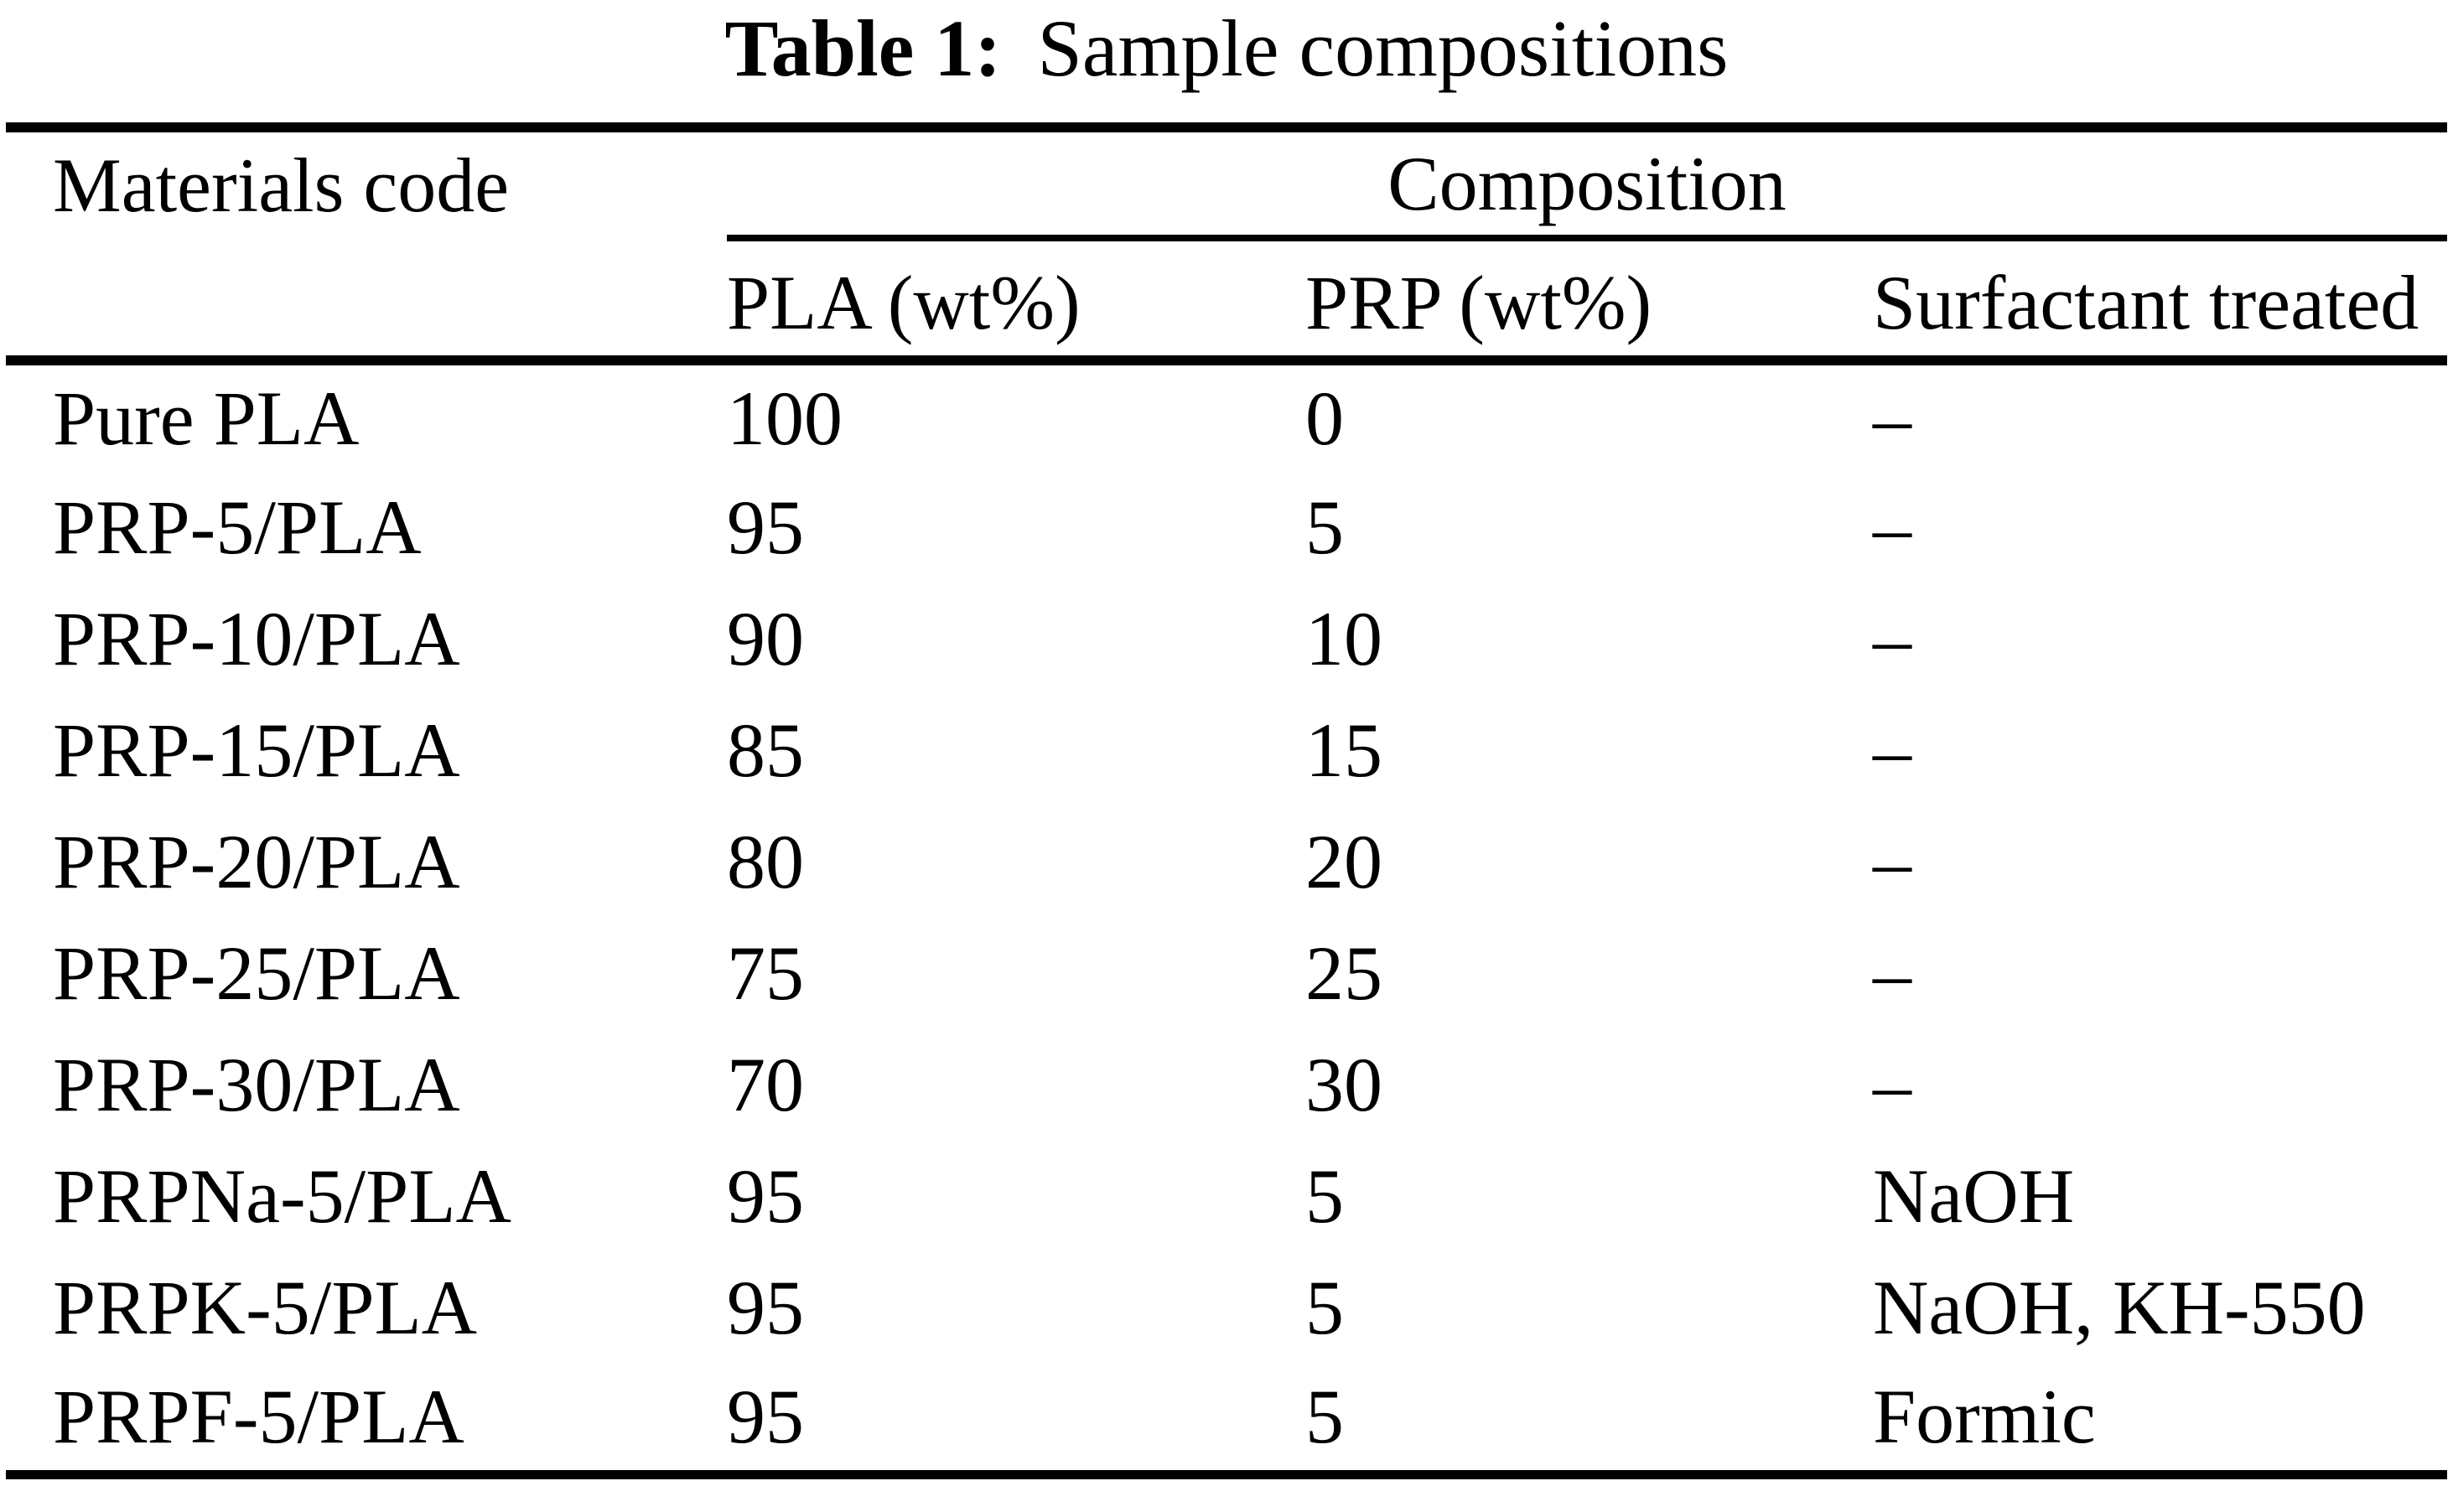 The width and height of the screenshot is (2453, 1512). I want to click on cell-surfactant: Formic, so click(1984, 1417).